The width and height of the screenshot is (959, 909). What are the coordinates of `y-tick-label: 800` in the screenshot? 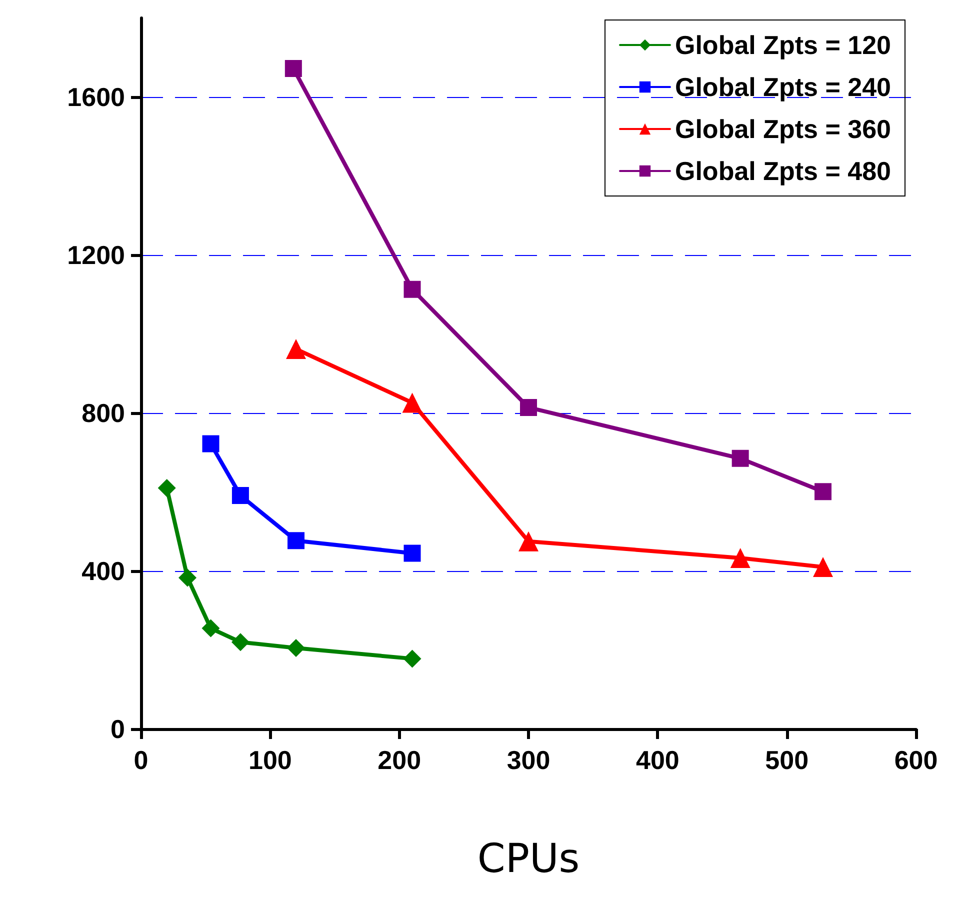 It's located at (103, 413).